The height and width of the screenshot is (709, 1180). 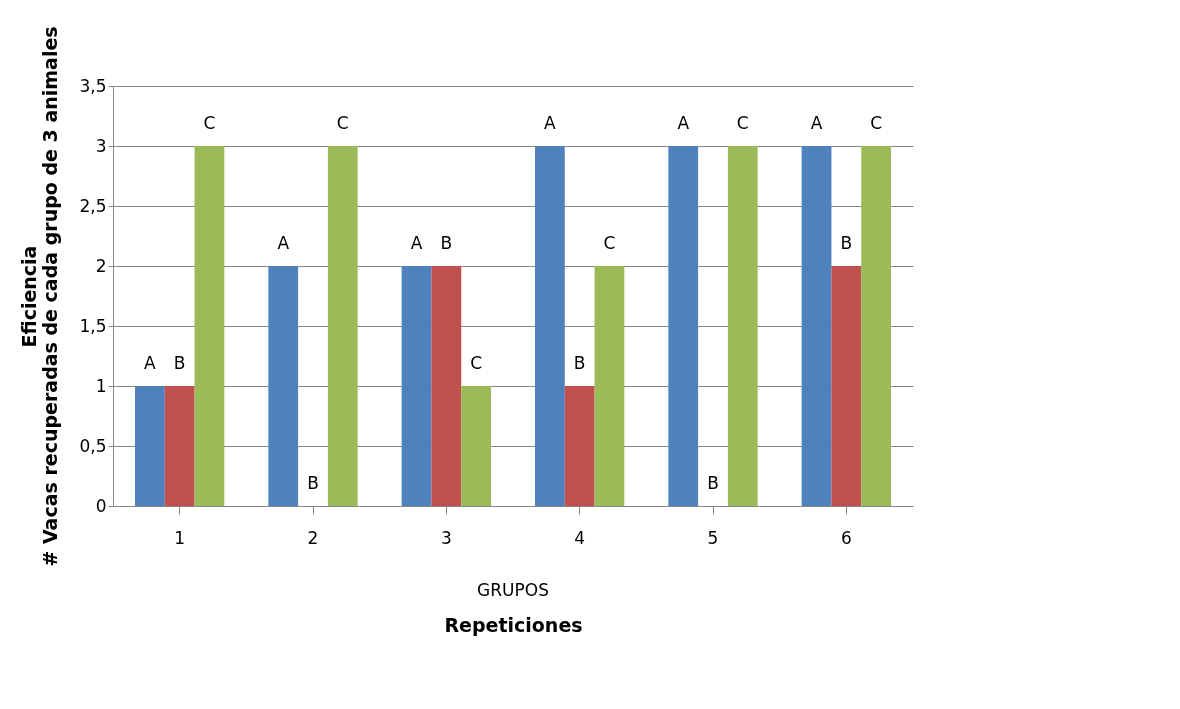 I want to click on y-tick-label: 0,5, so click(x=93, y=445).